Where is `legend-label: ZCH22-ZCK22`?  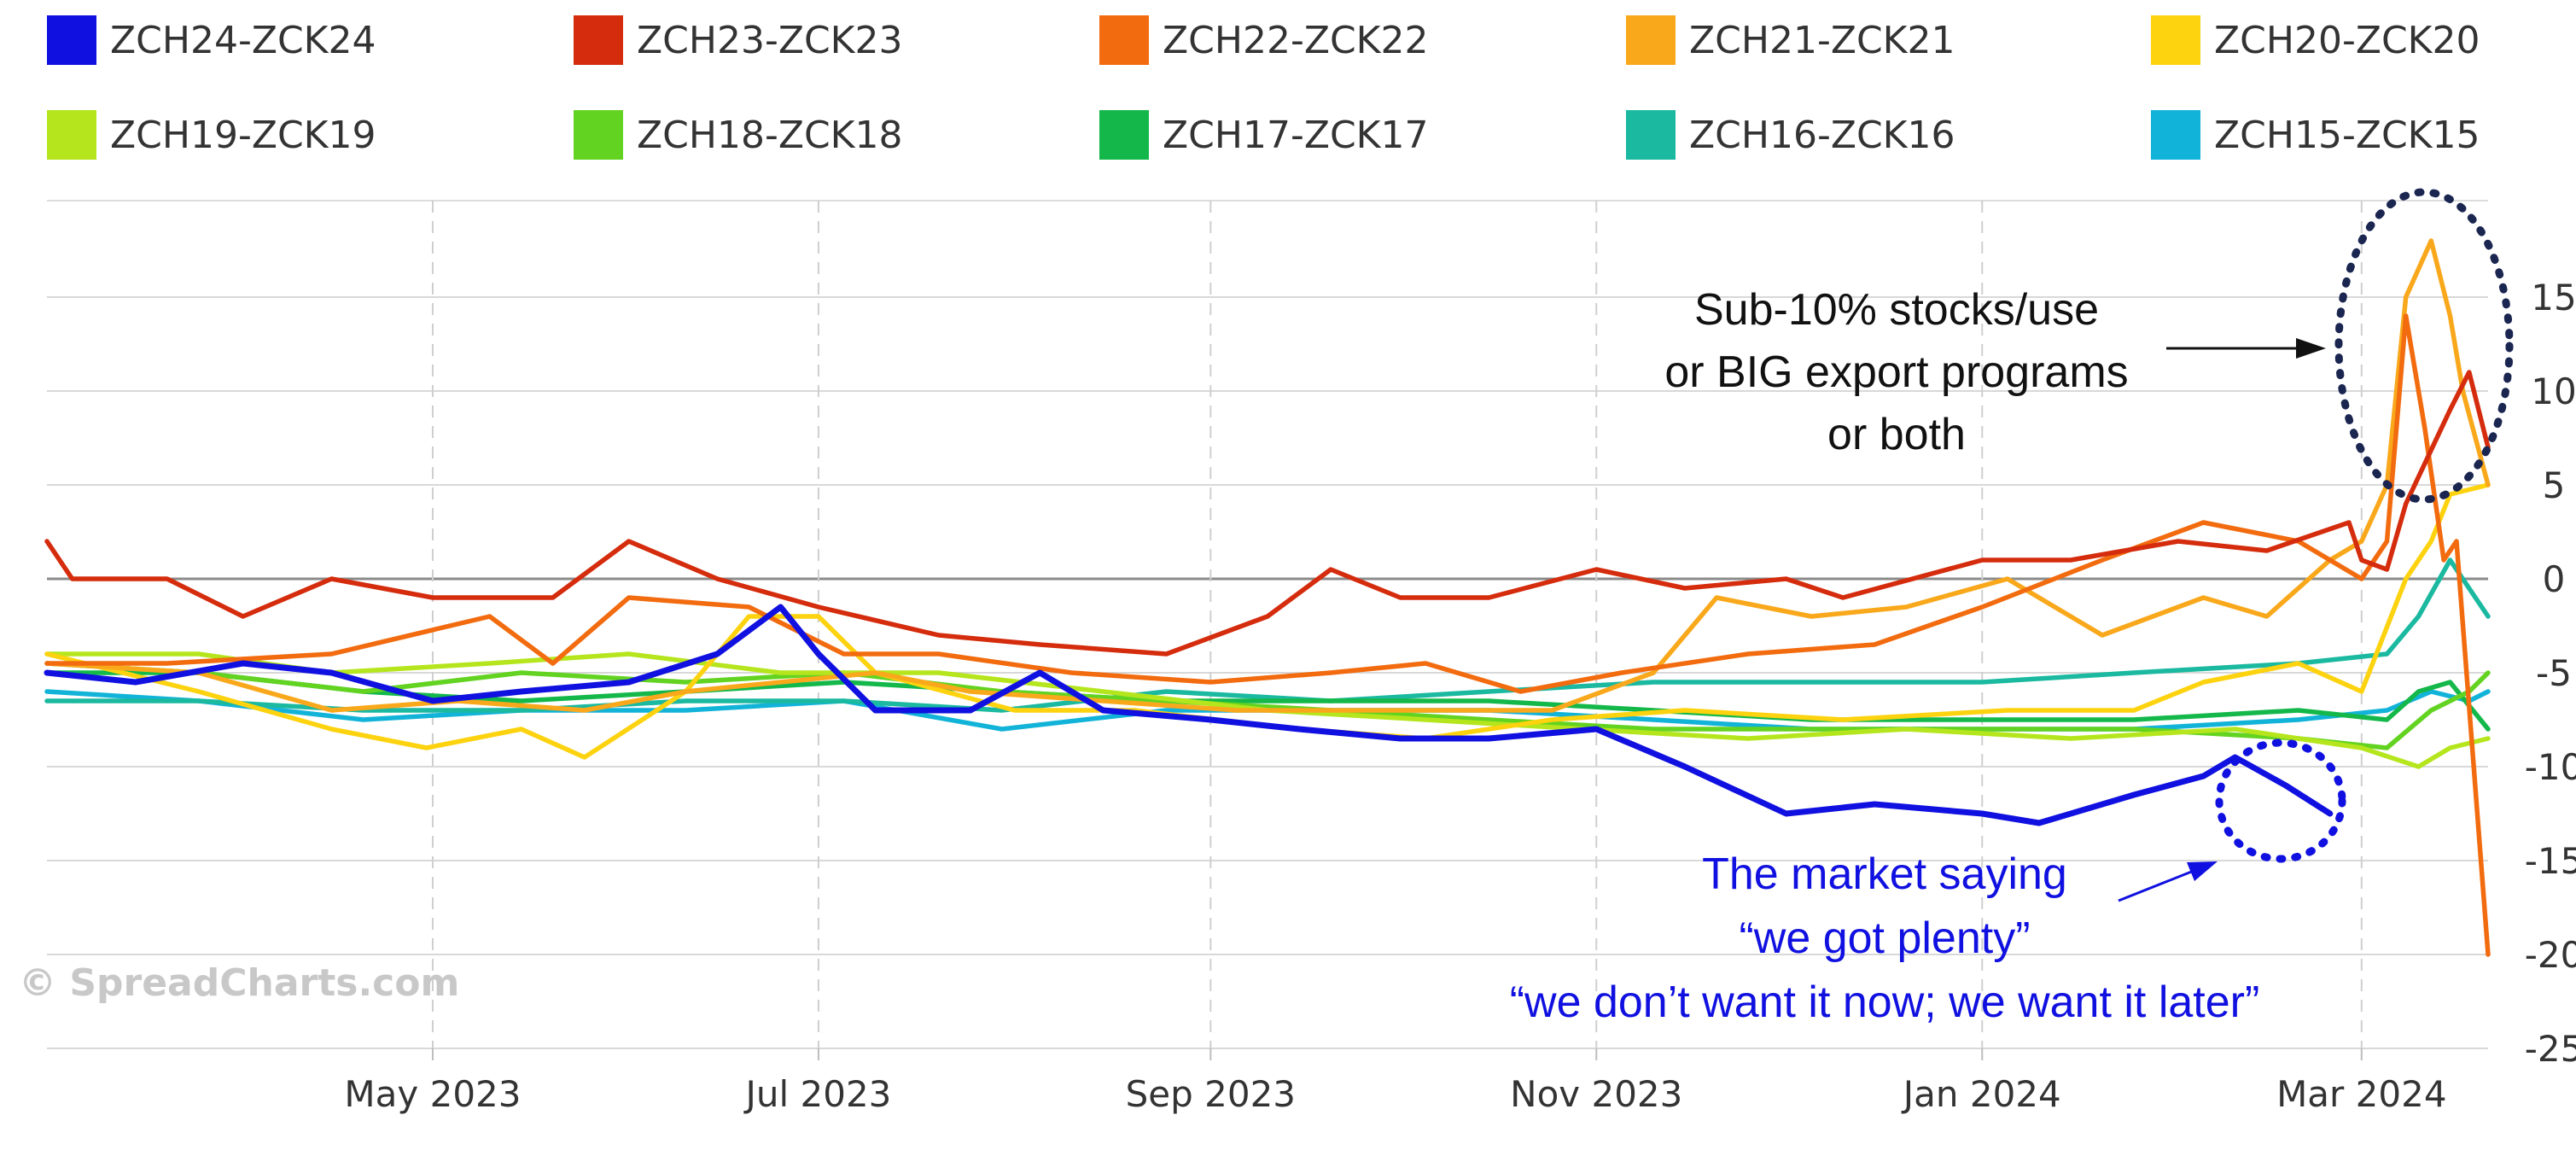 legend-label: ZCH22-ZCK22 is located at coordinates (1296, 40).